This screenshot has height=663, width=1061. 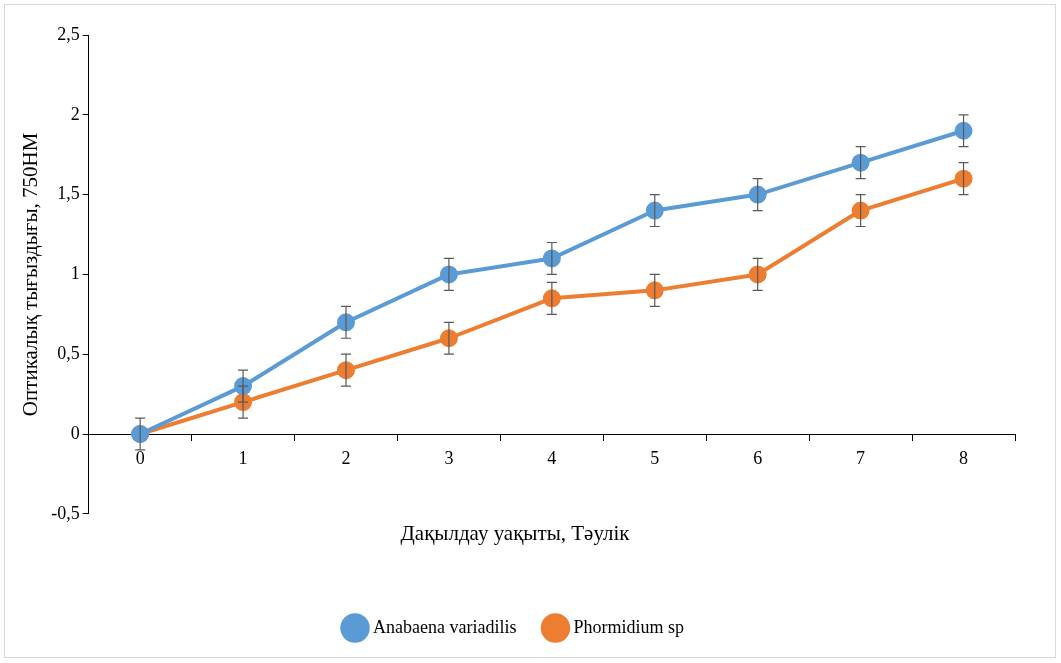 I want to click on x-tick-label: 1, so click(x=243, y=457).